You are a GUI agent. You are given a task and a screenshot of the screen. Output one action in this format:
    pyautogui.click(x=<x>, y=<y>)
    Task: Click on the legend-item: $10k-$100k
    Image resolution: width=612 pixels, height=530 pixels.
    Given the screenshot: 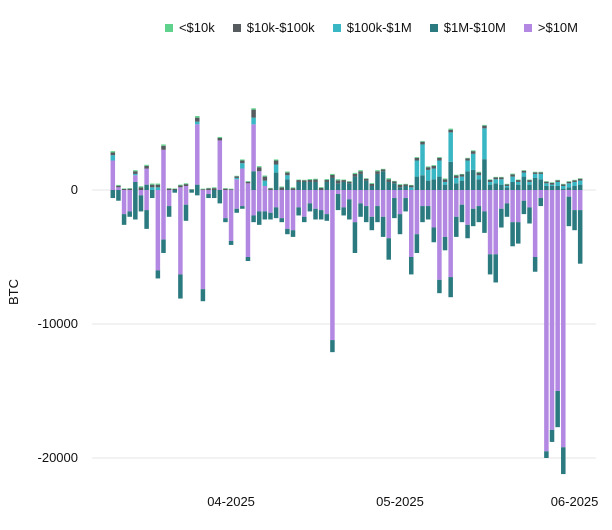 What is the action you would take?
    pyautogui.click(x=273, y=27)
    